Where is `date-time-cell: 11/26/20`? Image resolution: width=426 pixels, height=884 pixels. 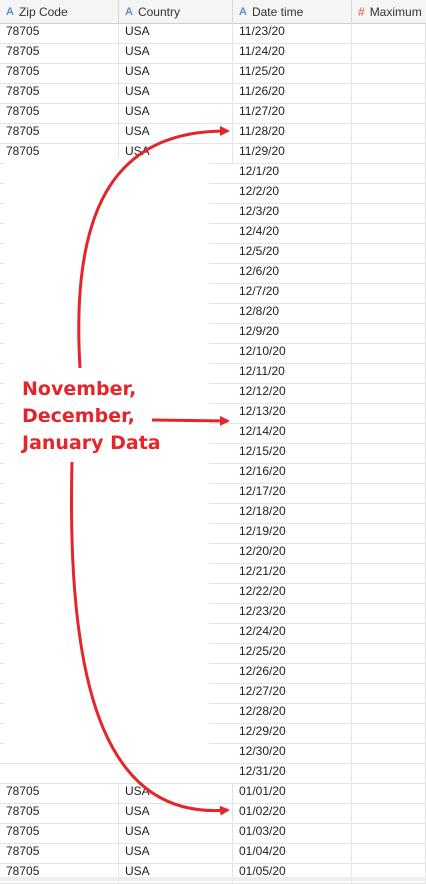
date-time-cell: 11/26/20 is located at coordinates (292, 94).